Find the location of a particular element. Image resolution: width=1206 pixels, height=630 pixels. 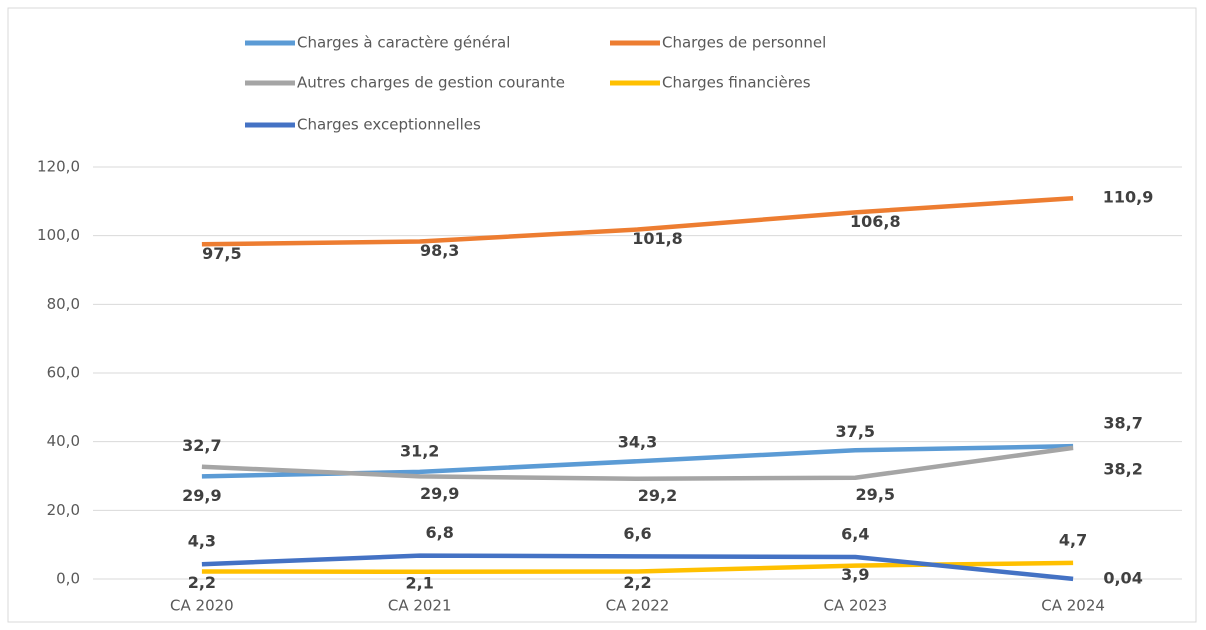

data-label: 38,2 is located at coordinates (1122, 468).